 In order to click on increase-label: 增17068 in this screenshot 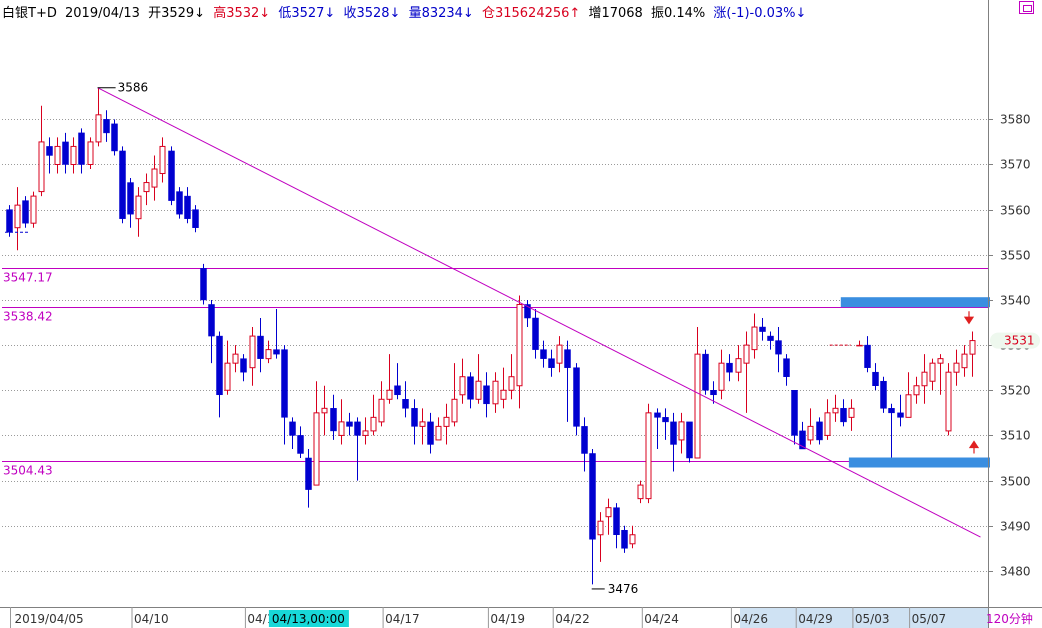, I will do `click(615, 13)`.